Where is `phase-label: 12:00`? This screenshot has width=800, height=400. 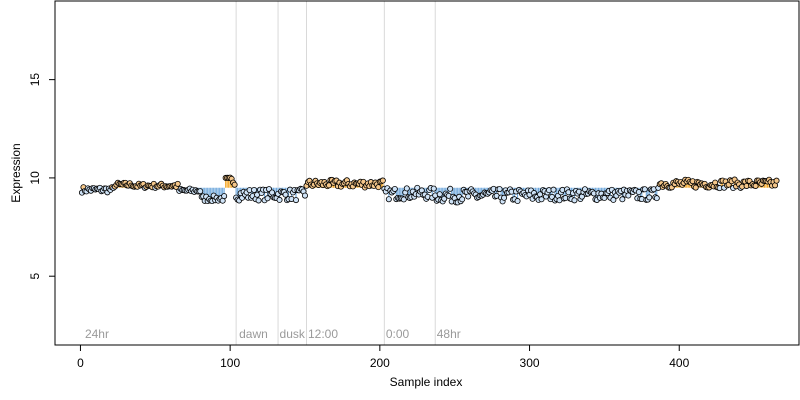
phase-label: 12:00 is located at coordinates (323, 334).